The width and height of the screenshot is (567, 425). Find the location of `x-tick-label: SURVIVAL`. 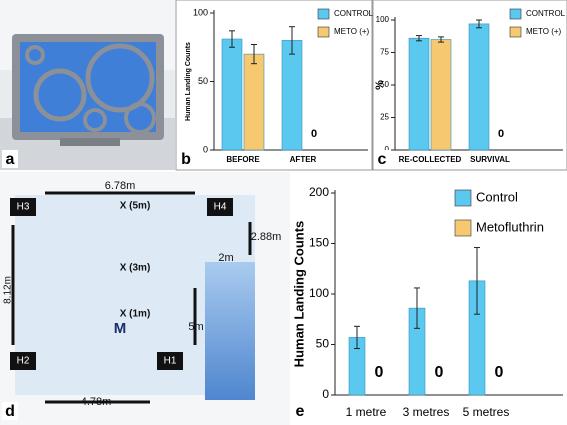

x-tick-label: SURVIVAL is located at coordinates (490, 159).